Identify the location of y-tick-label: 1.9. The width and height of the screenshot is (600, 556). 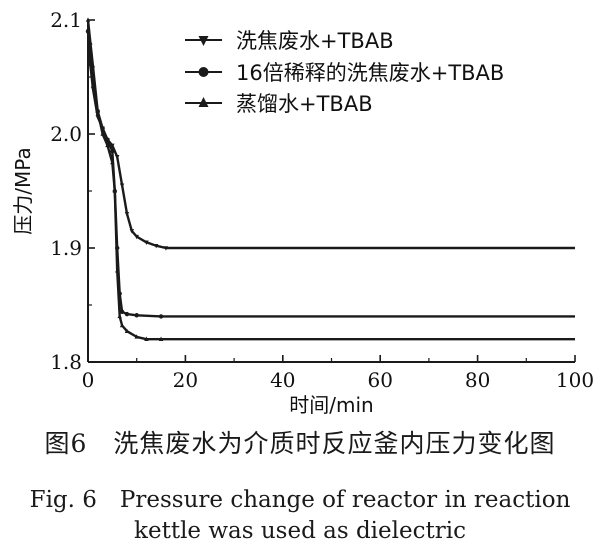
(66, 248).